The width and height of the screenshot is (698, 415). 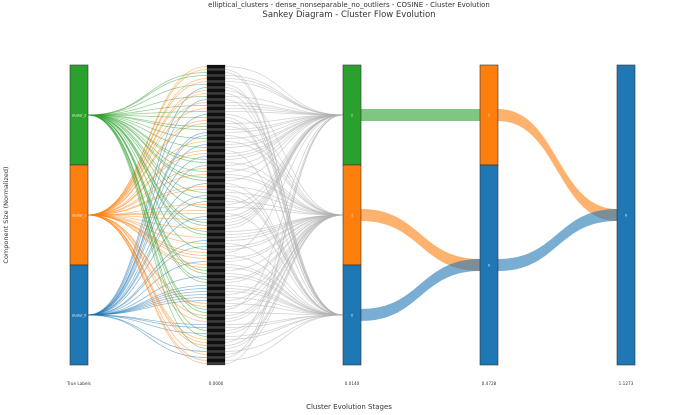 What do you see at coordinates (78, 383) in the screenshot?
I see `stage-tick-label: True Labels` at bounding box center [78, 383].